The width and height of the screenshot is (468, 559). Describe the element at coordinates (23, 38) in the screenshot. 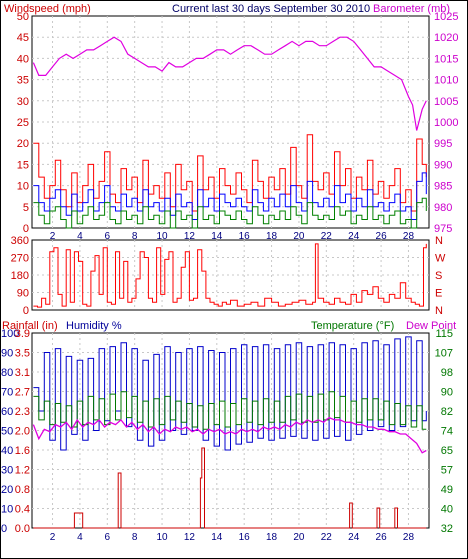

I see `p1-left-tick-label: 45` at that location.